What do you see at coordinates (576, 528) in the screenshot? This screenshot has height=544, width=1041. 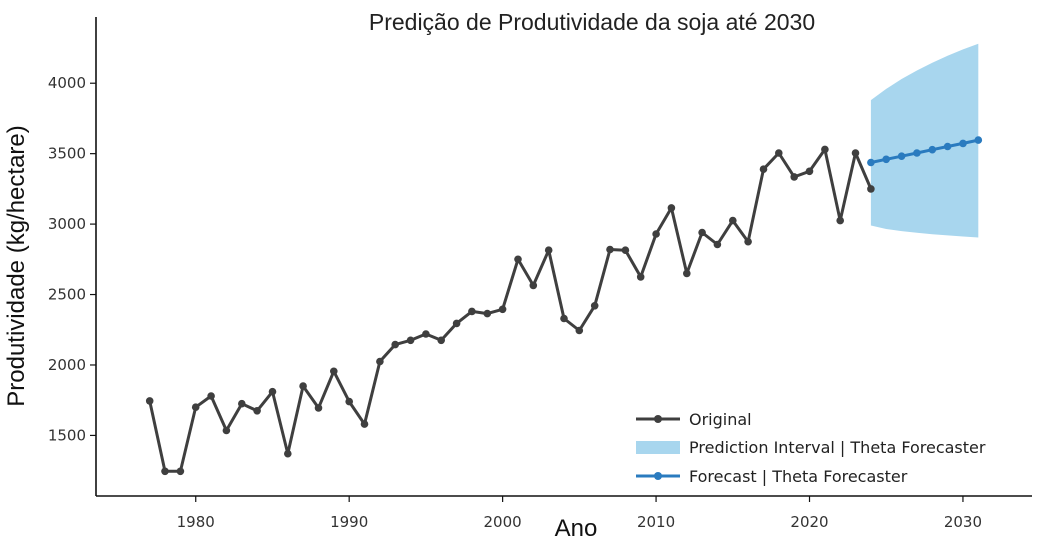 I see `x-axis-title: Ano` at bounding box center [576, 528].